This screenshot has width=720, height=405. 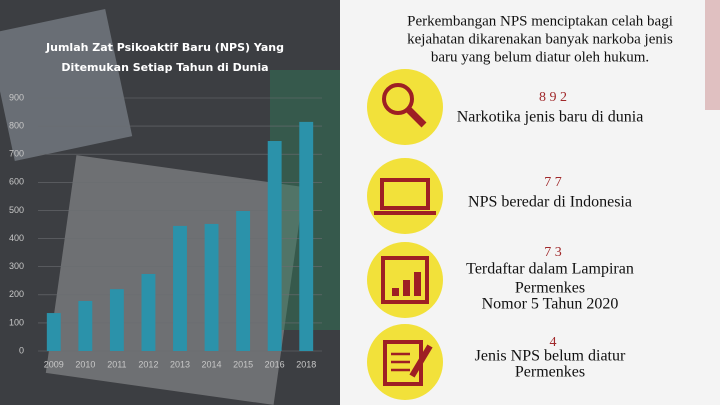 I want to click on y-tick-label: 100, so click(x=16, y=322).